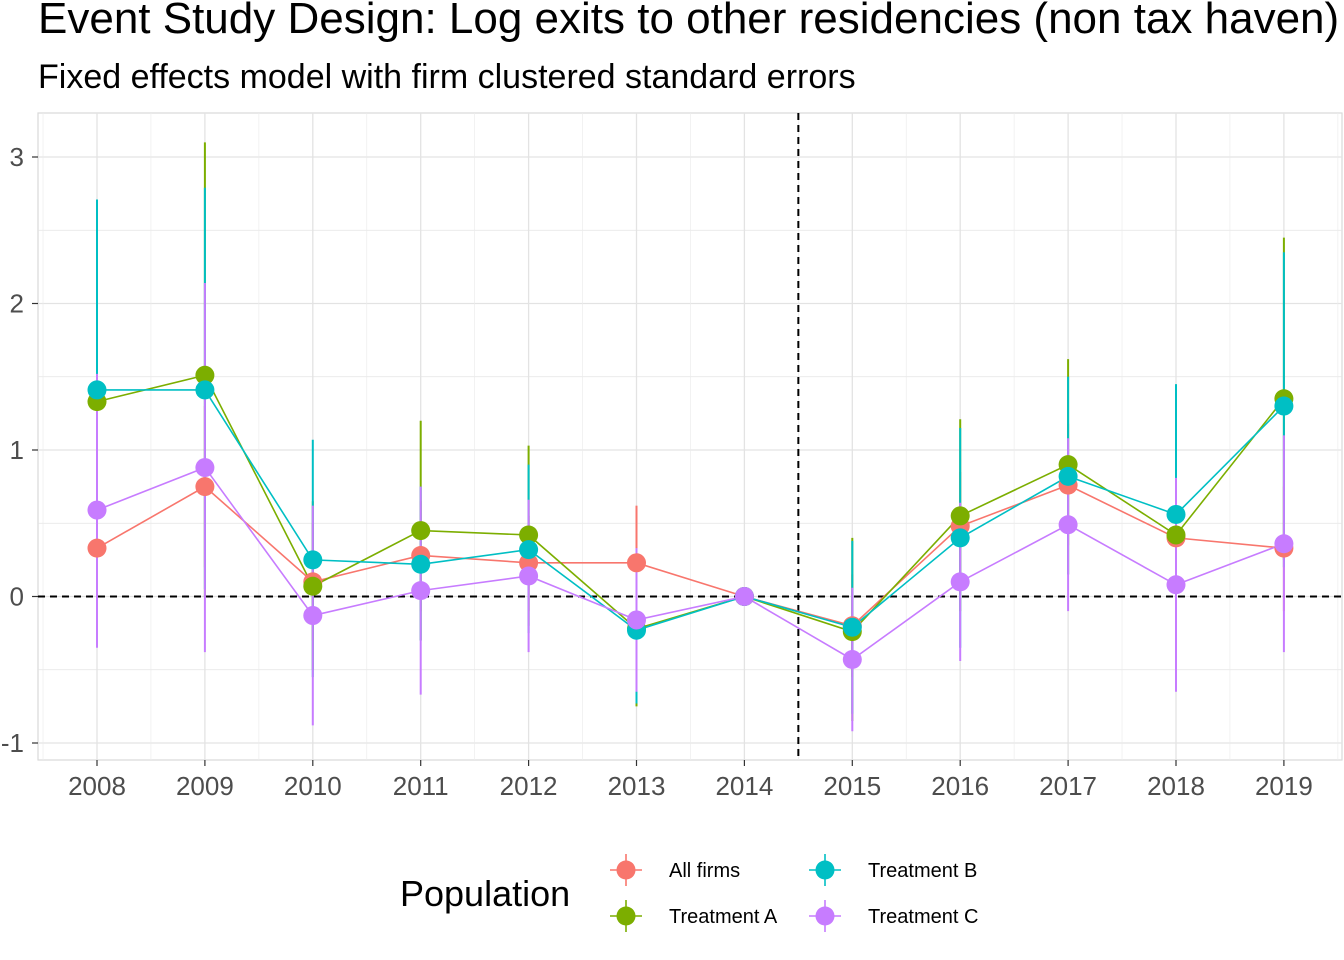 The width and height of the screenshot is (1344, 960). I want to click on x-tick-label: 2019, so click(1284, 786).